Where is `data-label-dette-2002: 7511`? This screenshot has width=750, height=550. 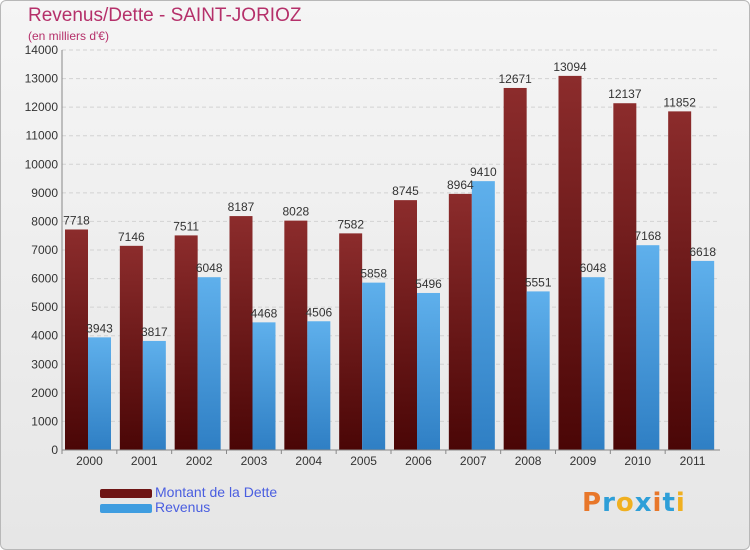 data-label-dette-2002: 7511 is located at coordinates (186, 226).